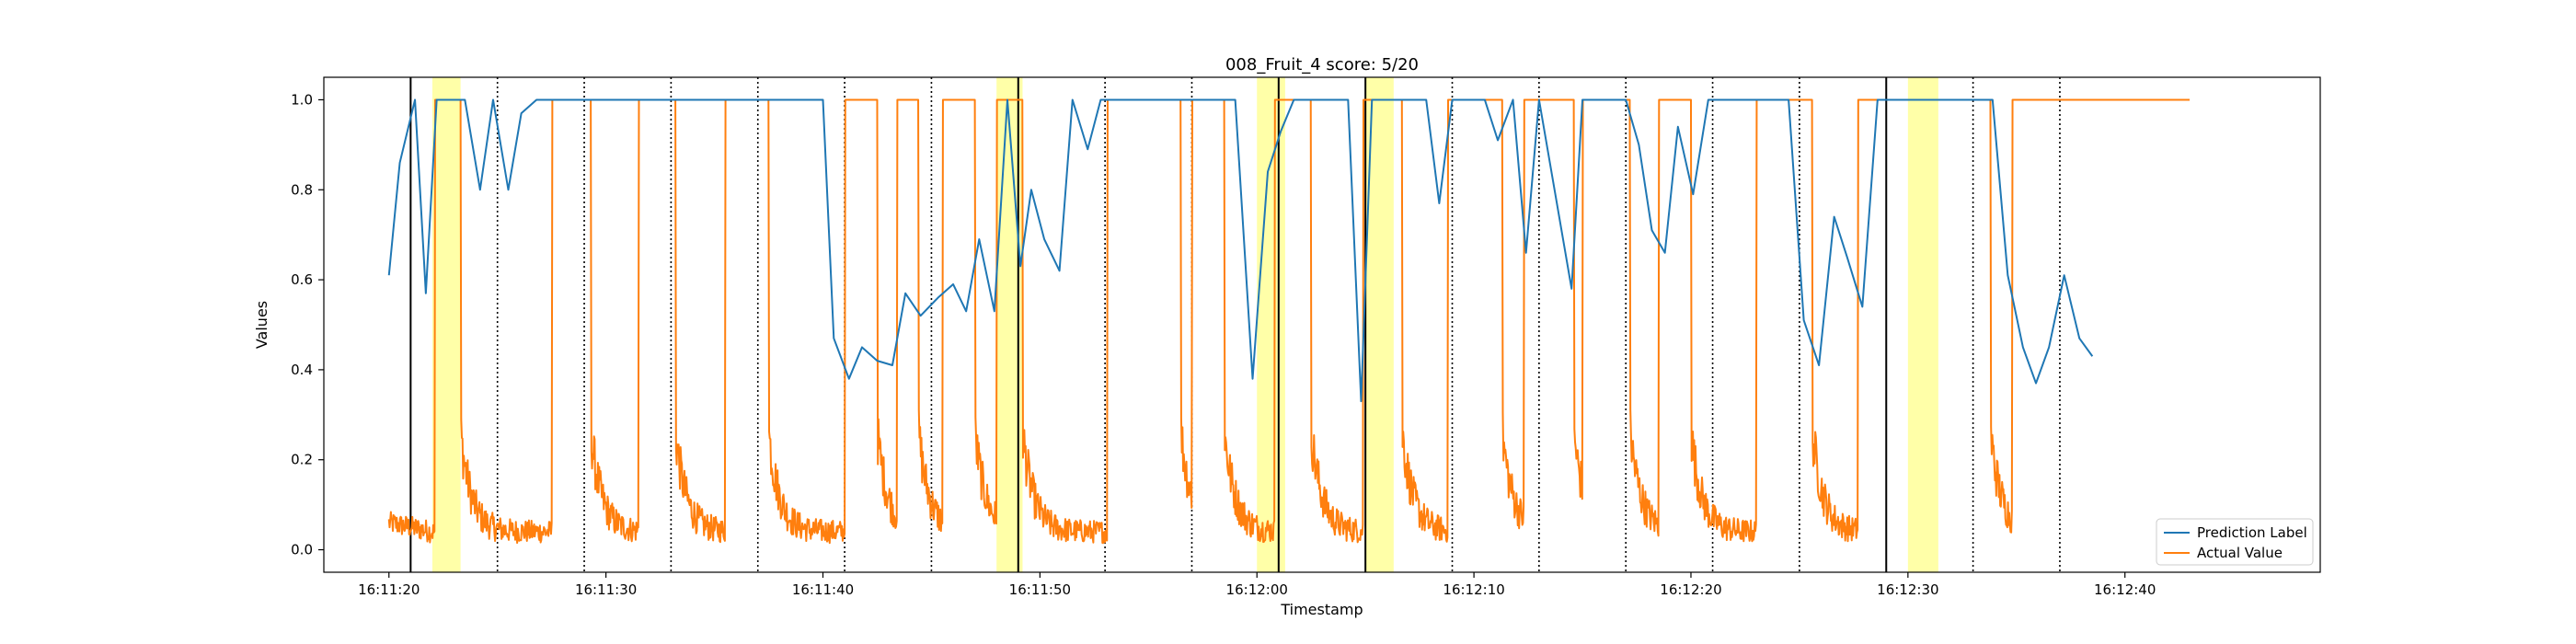 This screenshot has height=644, width=2576. Describe the element at coordinates (2125, 589) in the screenshot. I see `x-tick-label: 16:12:40` at that location.